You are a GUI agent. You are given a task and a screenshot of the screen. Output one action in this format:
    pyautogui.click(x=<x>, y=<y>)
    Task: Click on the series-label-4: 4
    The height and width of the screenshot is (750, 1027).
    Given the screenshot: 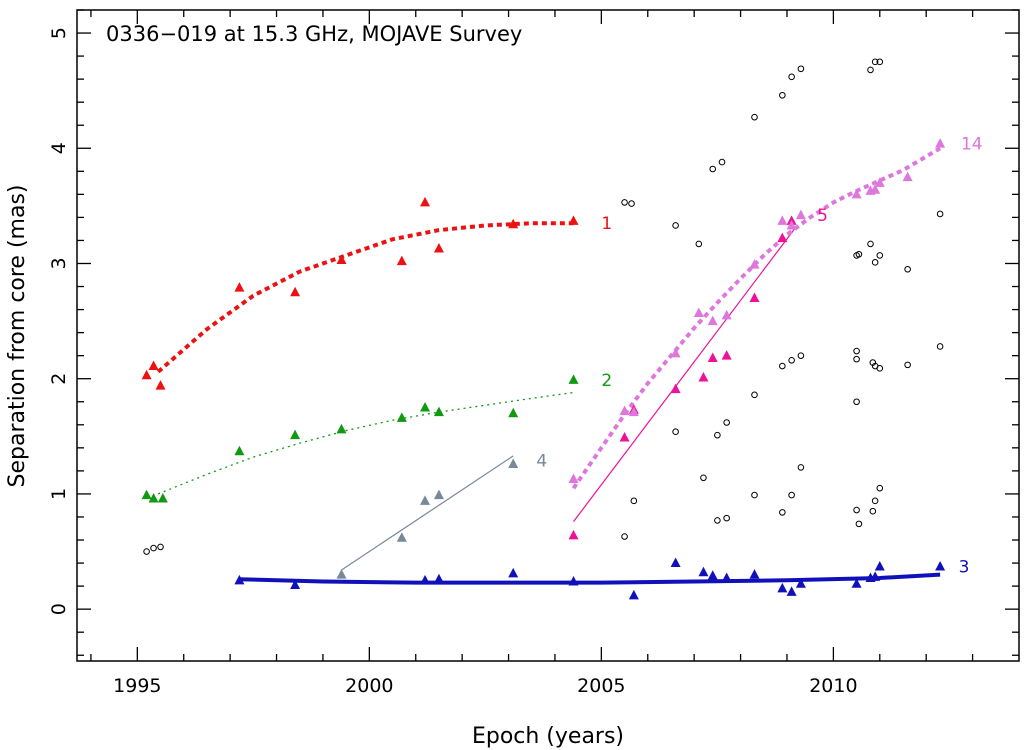 What is the action you would take?
    pyautogui.click(x=541, y=462)
    